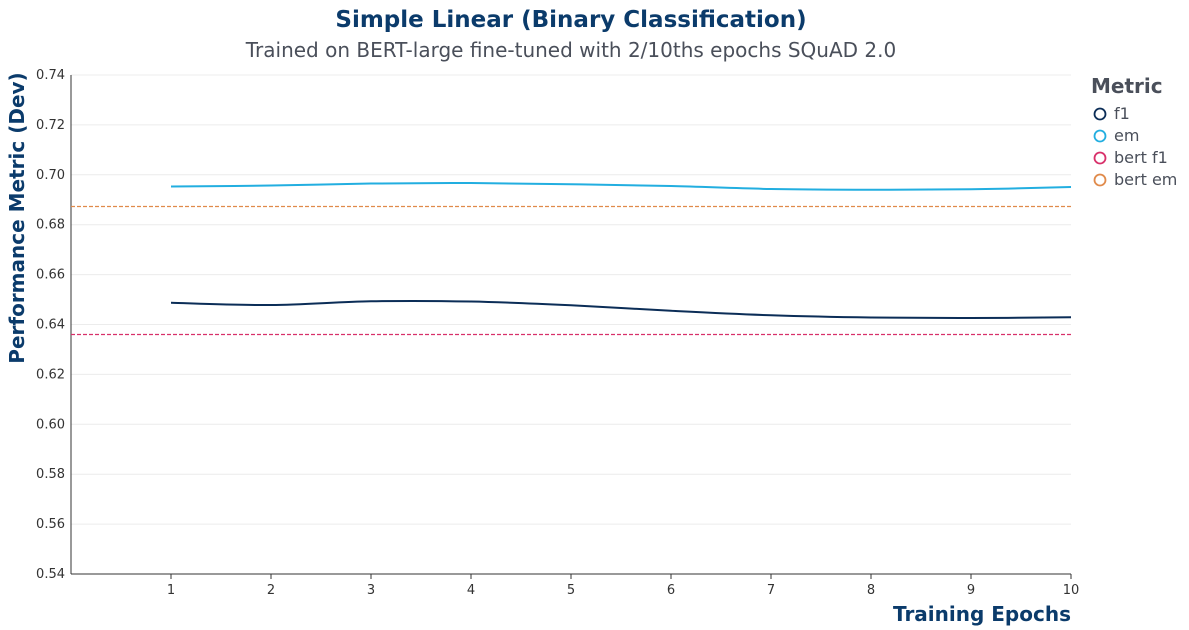  What do you see at coordinates (50, 175) in the screenshot?
I see `y-tick-label: 0.70` at bounding box center [50, 175].